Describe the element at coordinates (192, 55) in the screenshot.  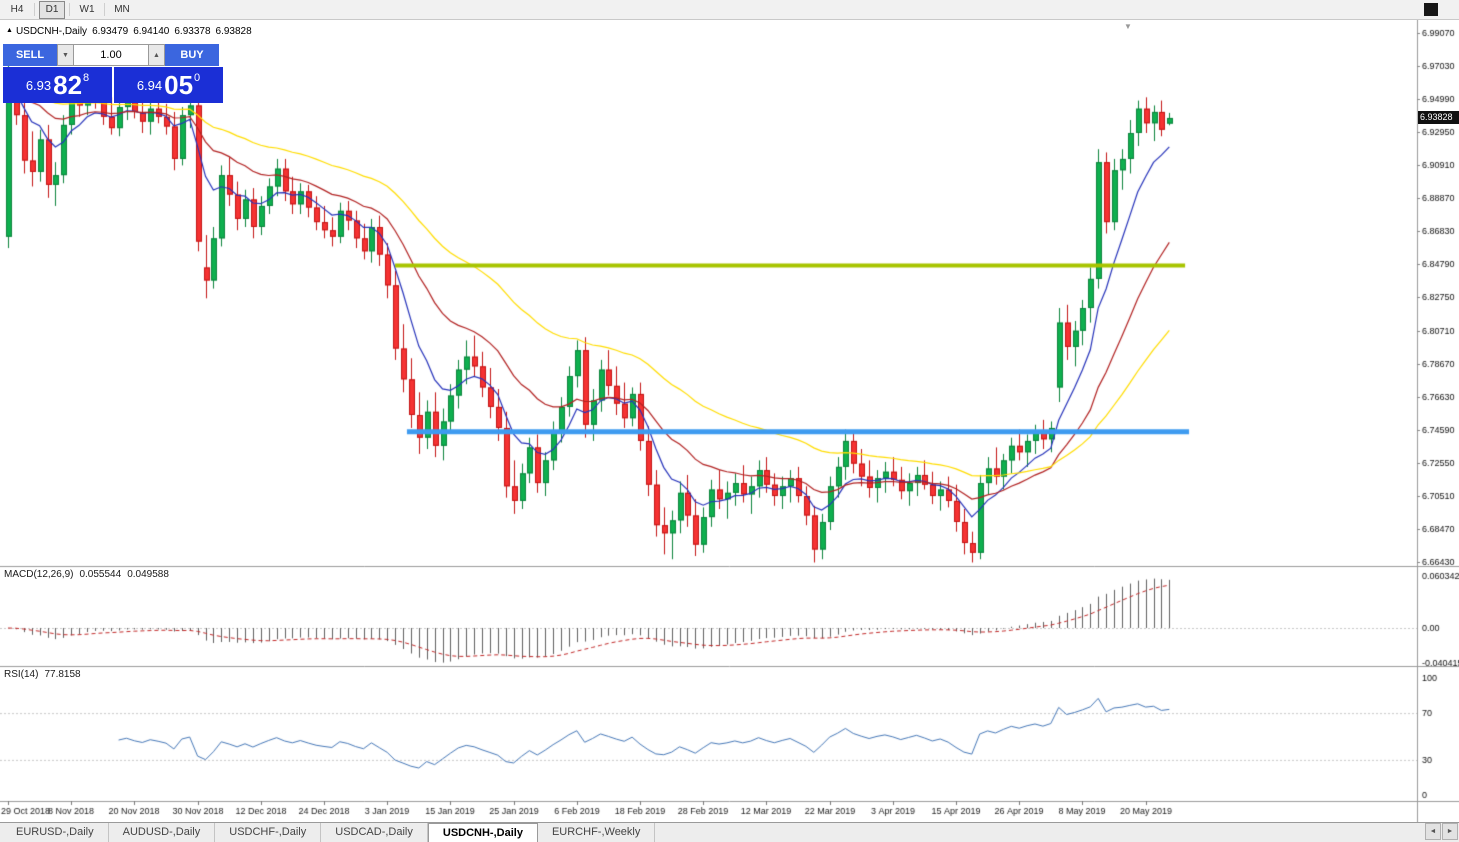
I see `buy-button: BUY` at that location.